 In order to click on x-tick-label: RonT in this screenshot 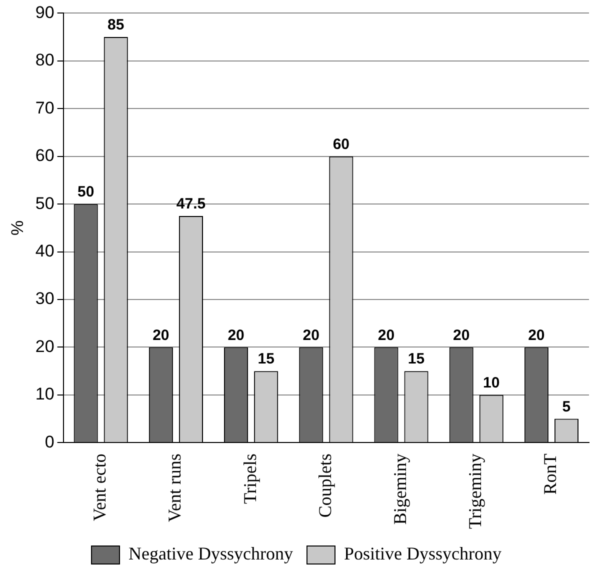, I will do `click(550, 474)`.